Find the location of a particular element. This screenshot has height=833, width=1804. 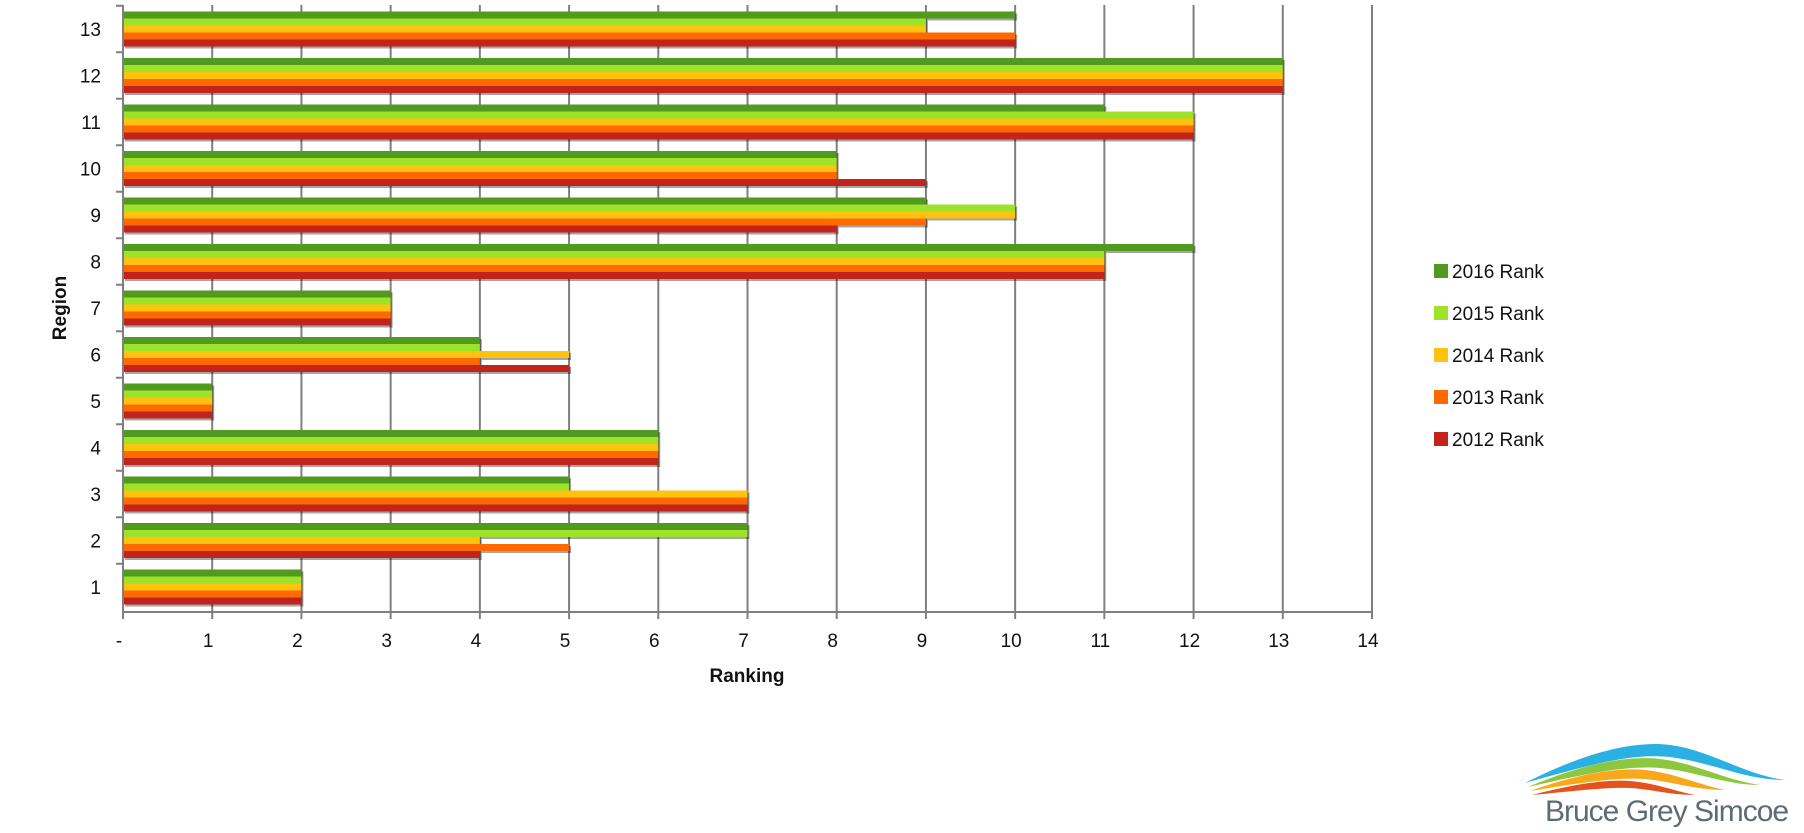

y-tick-label-region-5: 5 is located at coordinates (95, 402).